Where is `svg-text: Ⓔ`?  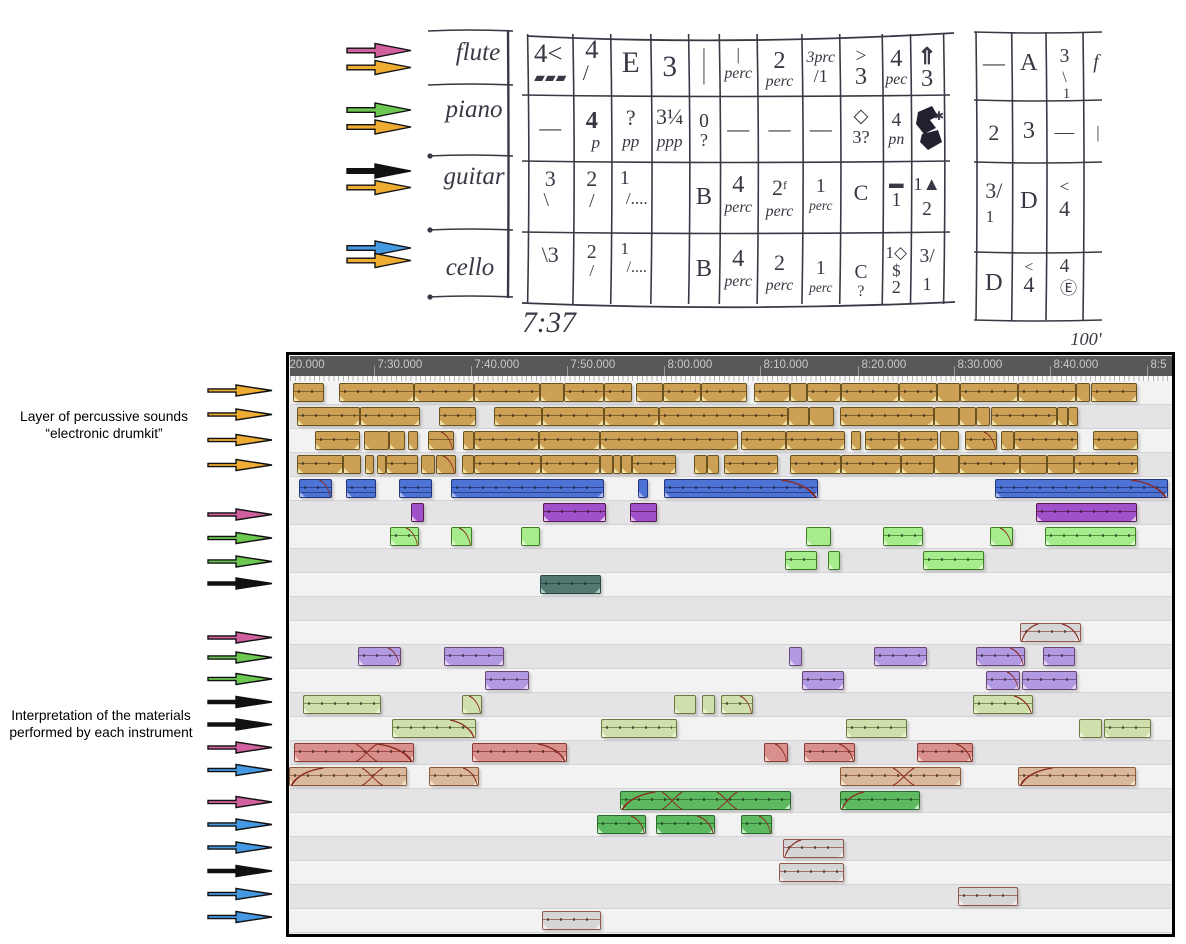 svg-text: Ⓔ is located at coordinates (1068, 288).